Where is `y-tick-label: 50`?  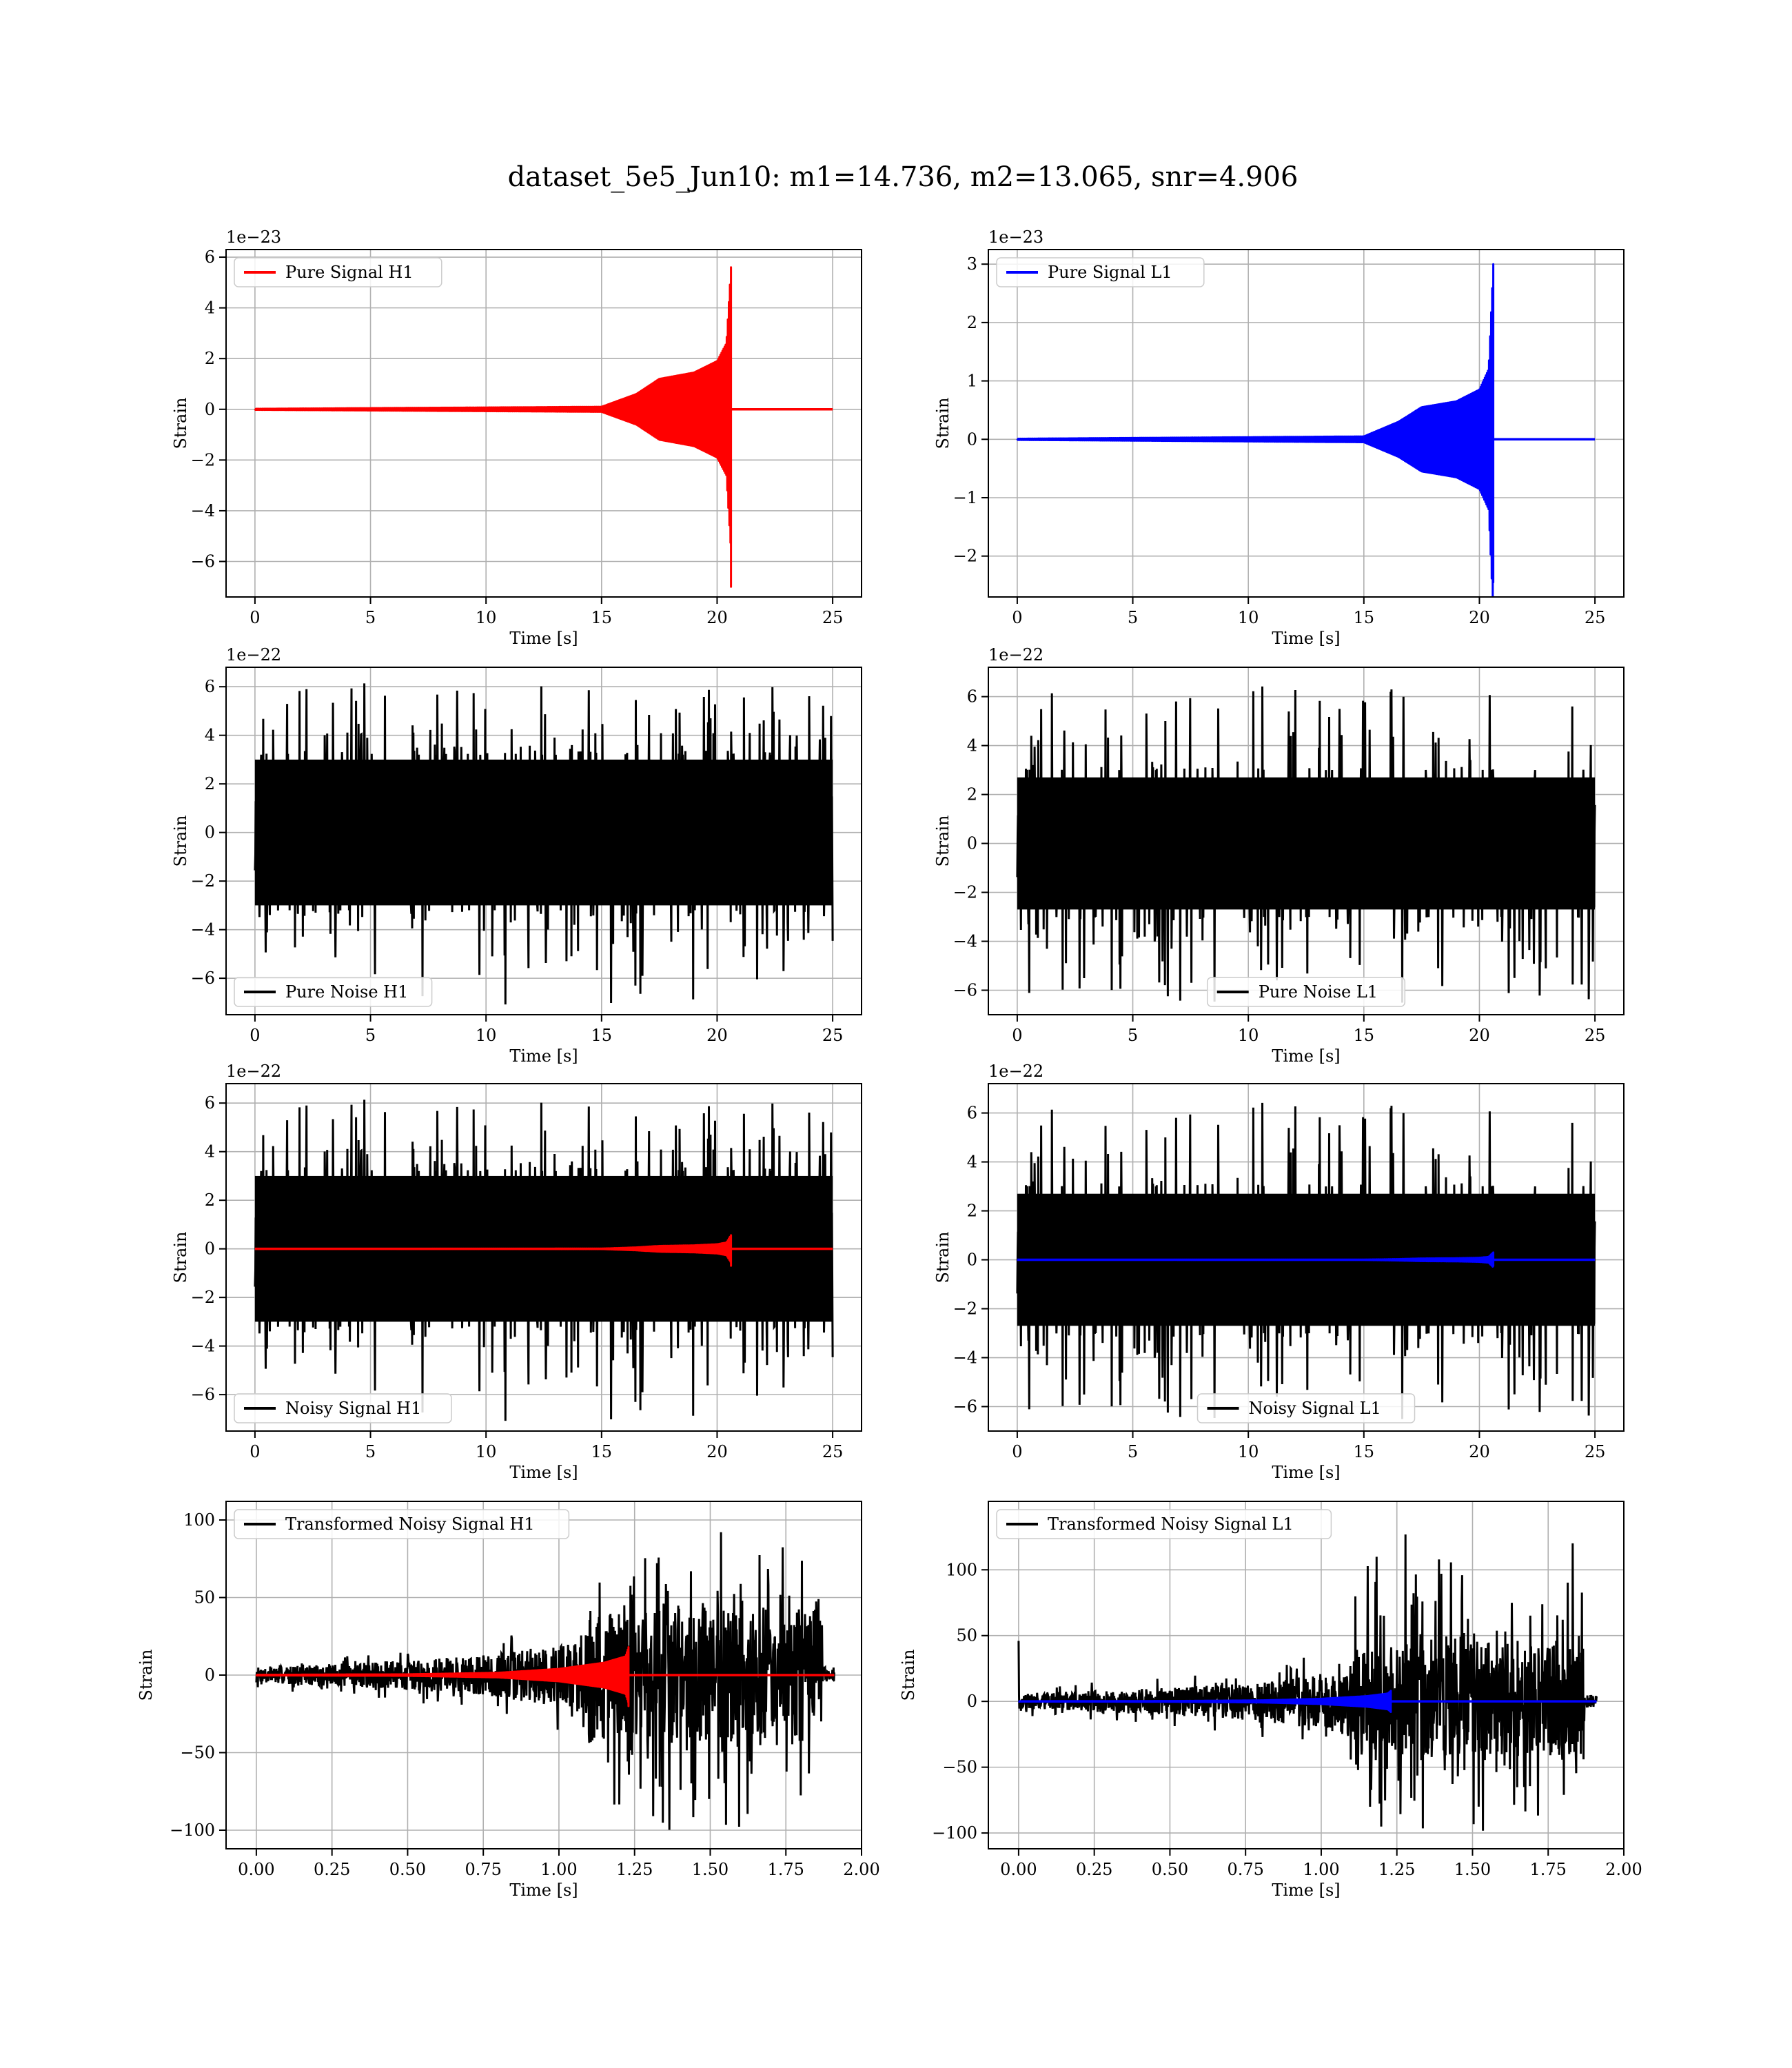
y-tick-label: 50 is located at coordinates (204, 1598).